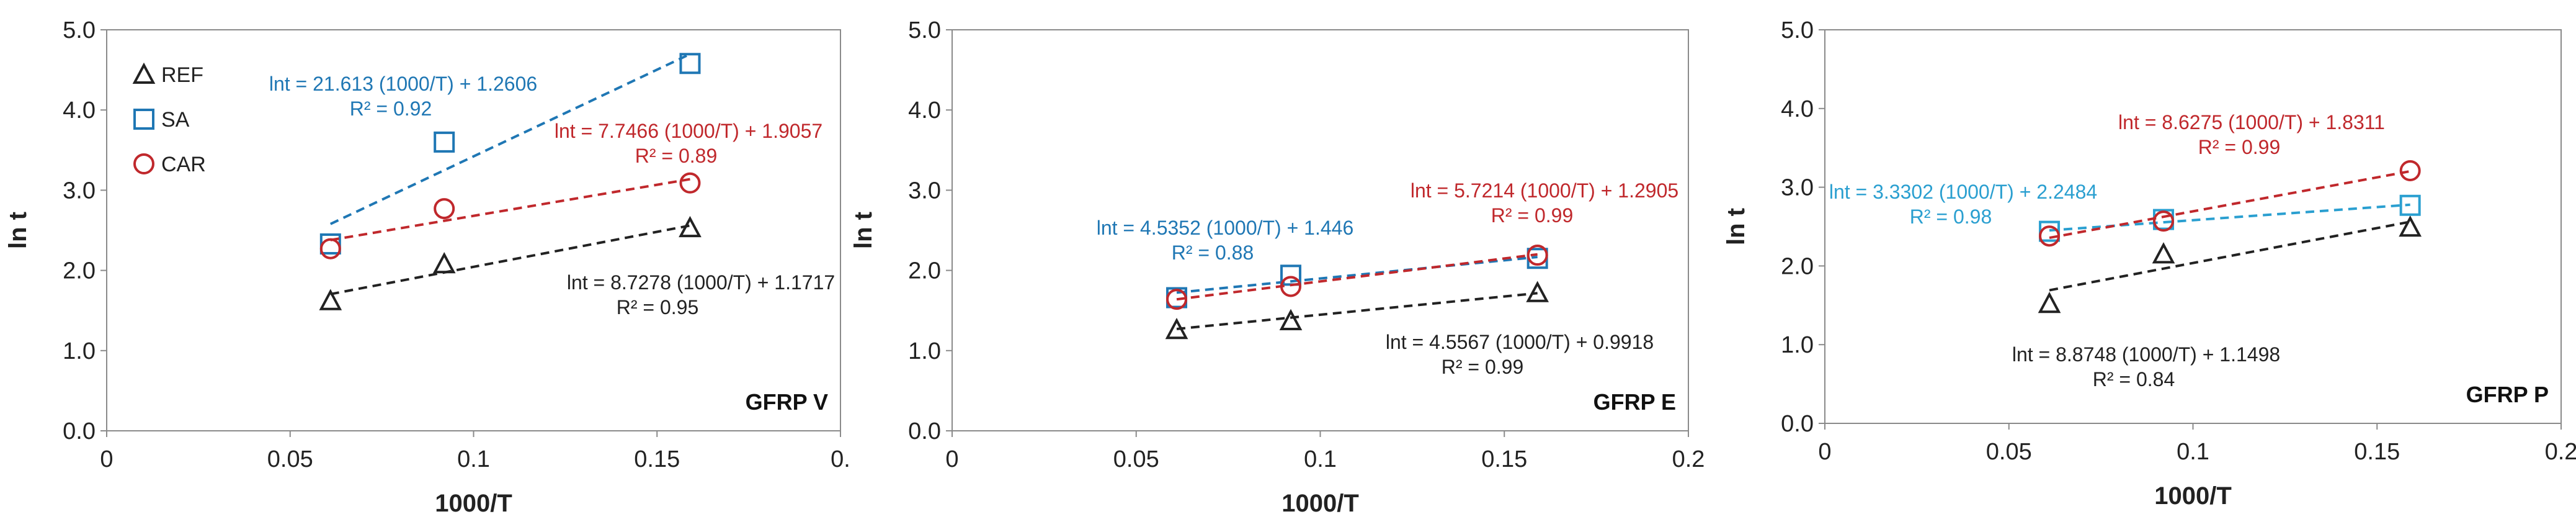 The image size is (2576, 532). Describe the element at coordinates (676, 156) in the screenshot. I see `r-squared-label: R² = 0.89` at that location.